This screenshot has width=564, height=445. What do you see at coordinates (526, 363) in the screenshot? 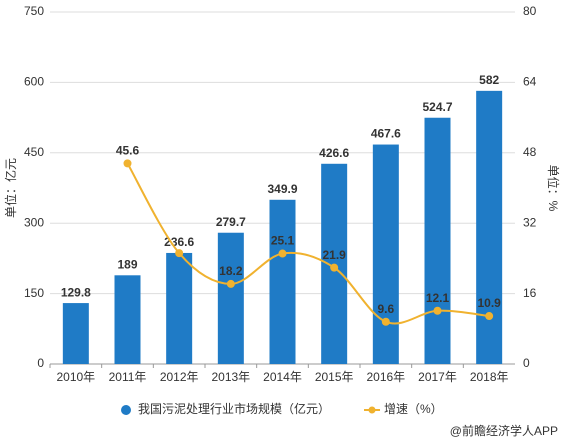
I see `y2-tick-label: 0` at bounding box center [526, 363].